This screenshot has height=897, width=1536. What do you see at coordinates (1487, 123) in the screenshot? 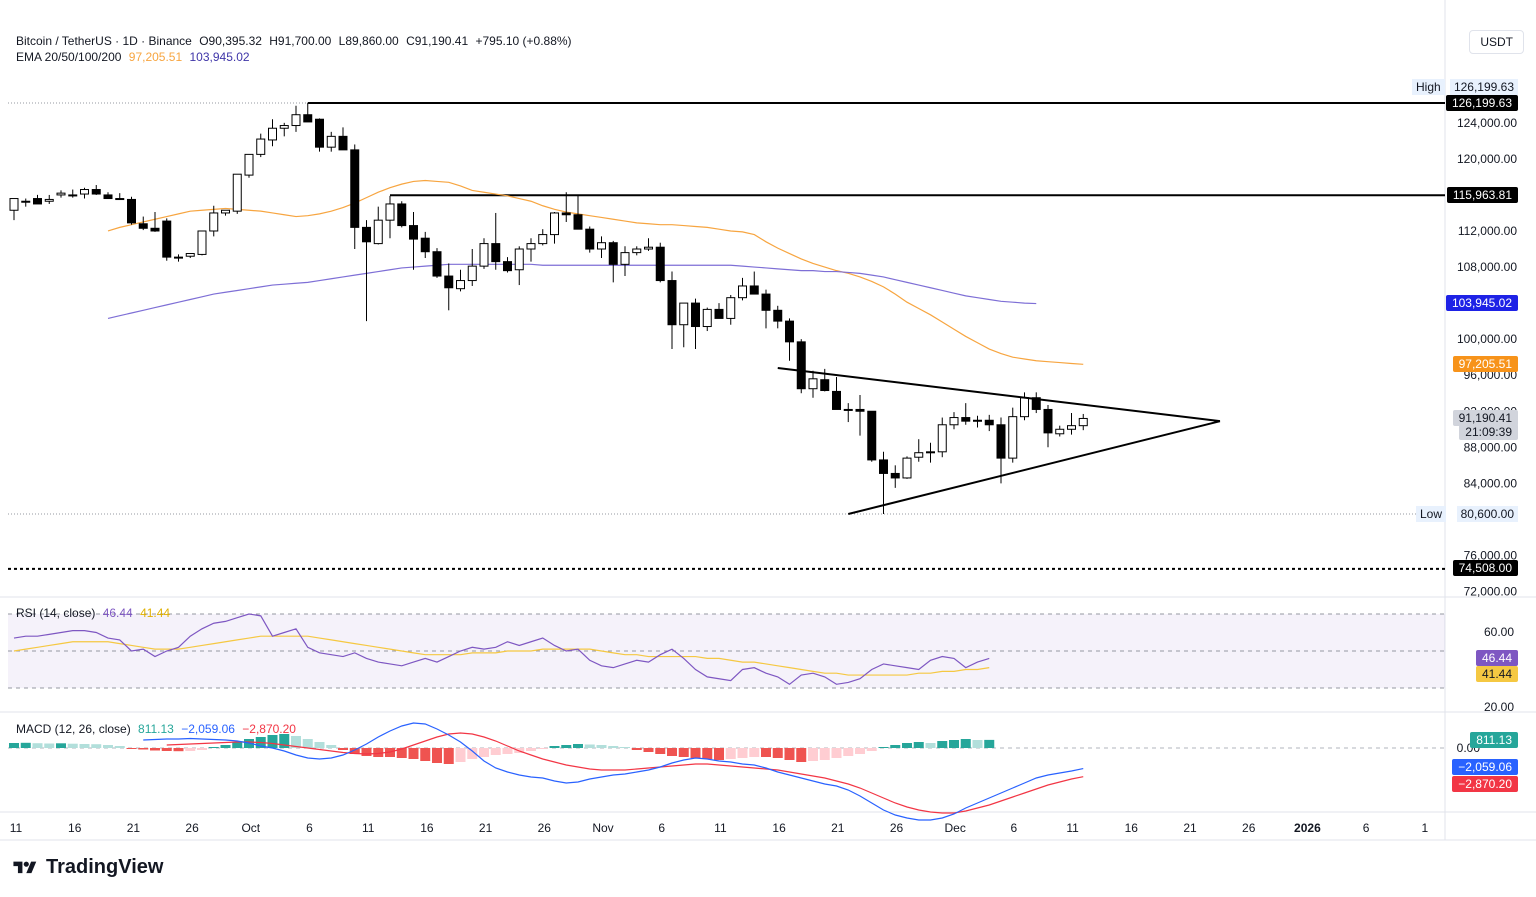
I see `price-tick-label: 124,000.00` at bounding box center [1487, 123].